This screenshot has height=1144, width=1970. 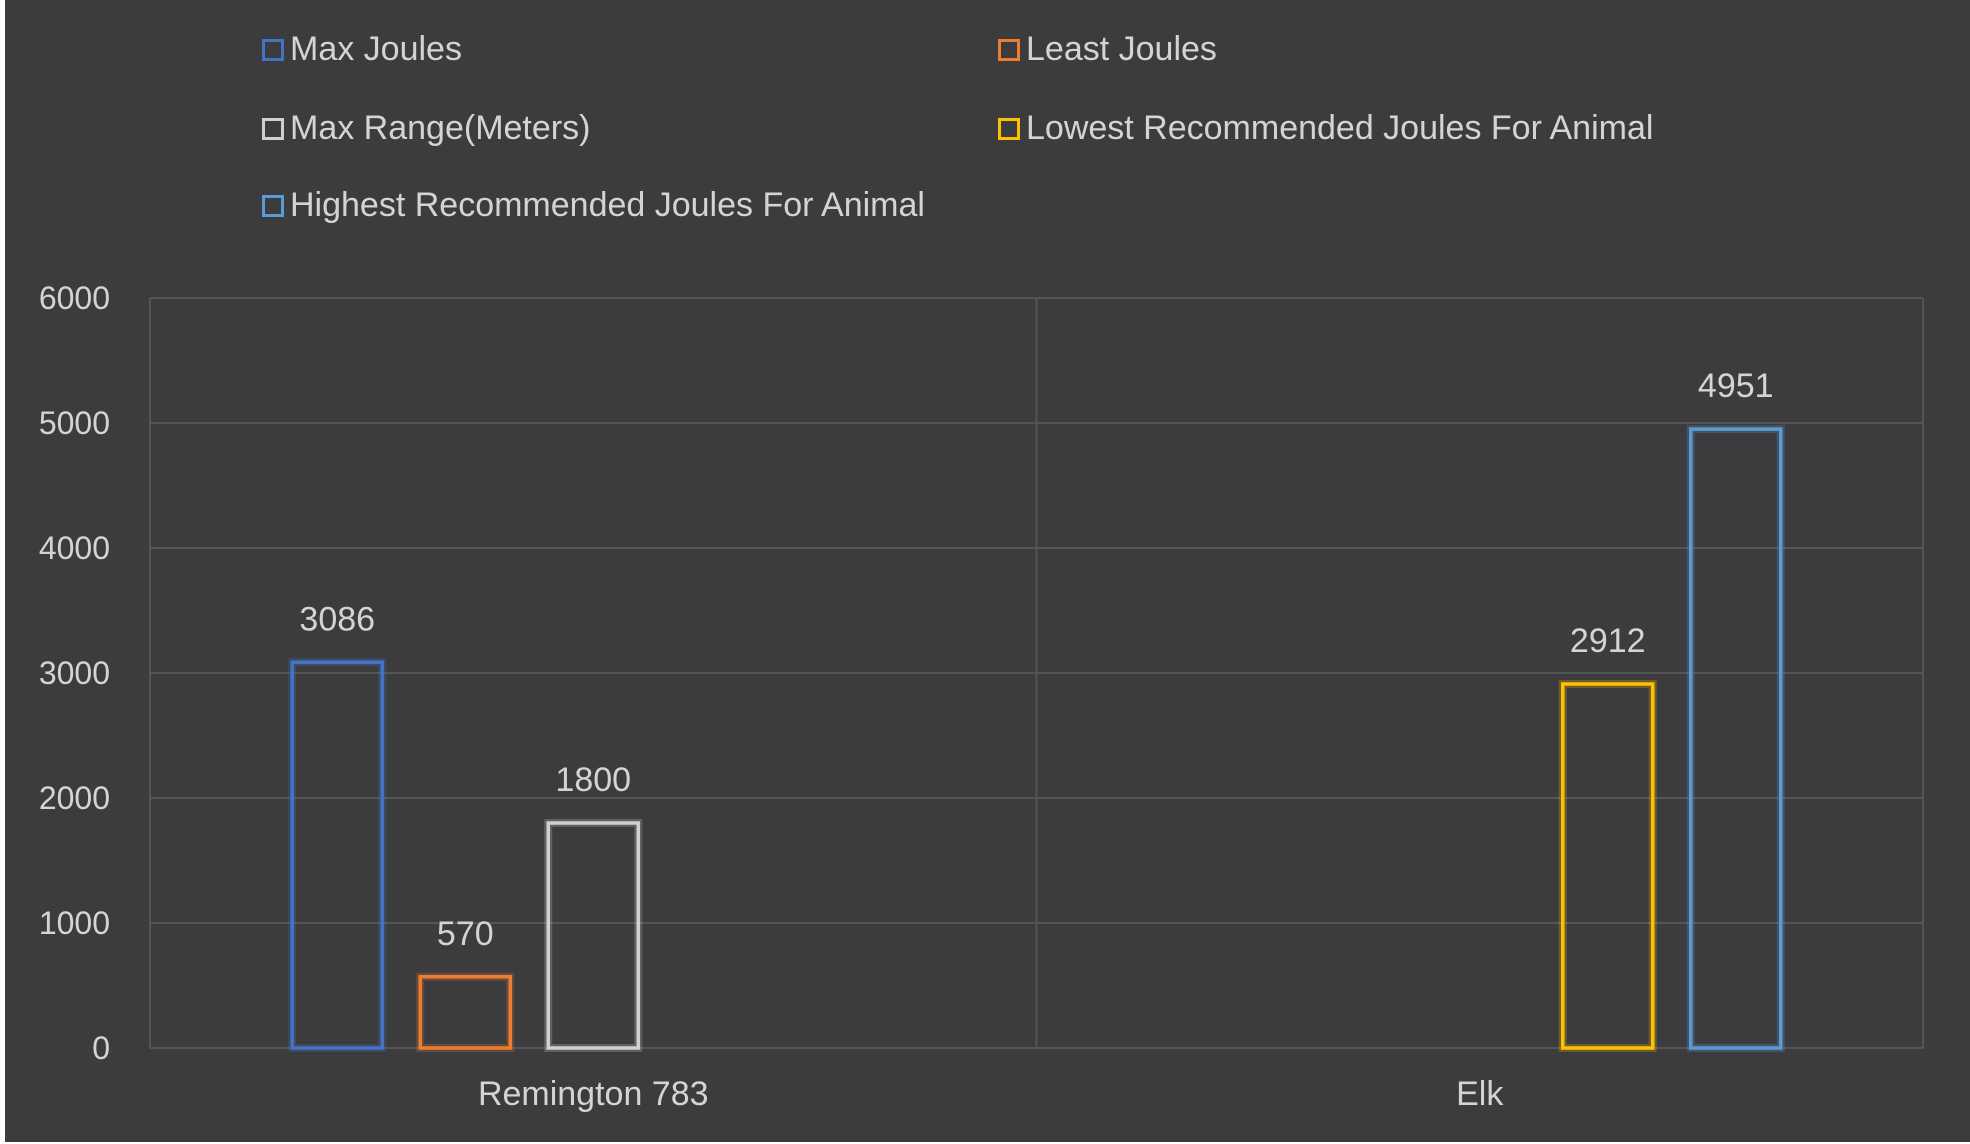 I want to click on bar-lowest-recommended-joules-for-animal, so click(x=1608, y=866).